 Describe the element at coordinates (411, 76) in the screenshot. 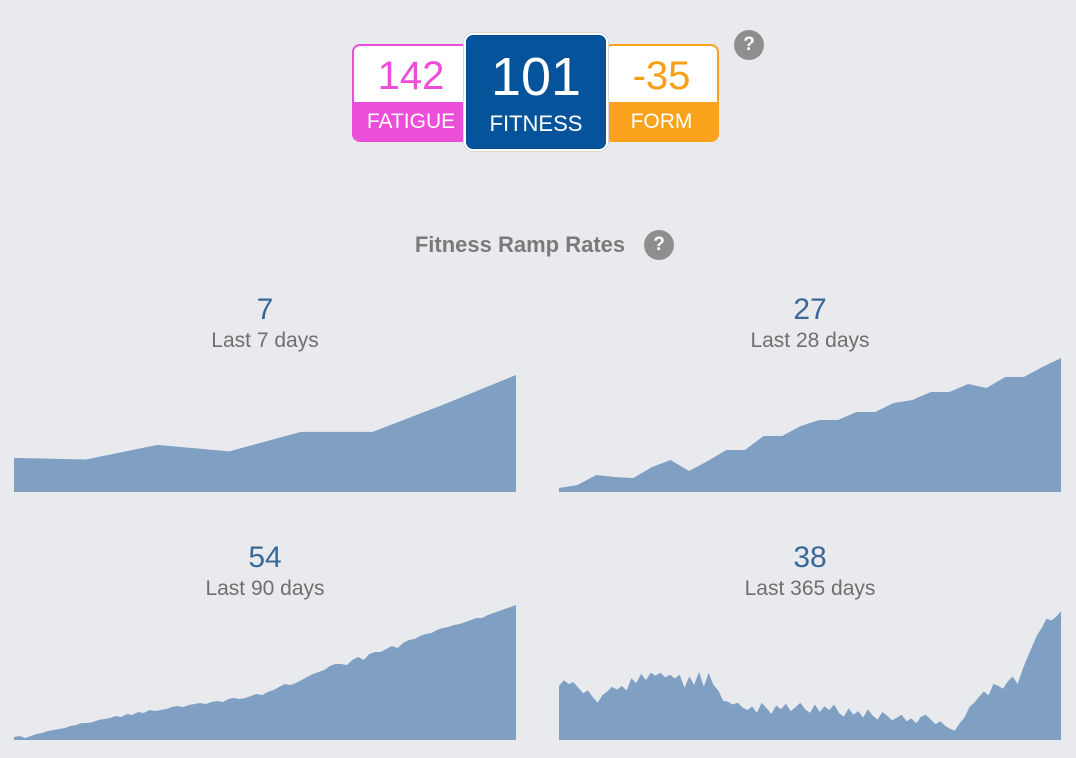

I see `fatigue-value: 142` at that location.